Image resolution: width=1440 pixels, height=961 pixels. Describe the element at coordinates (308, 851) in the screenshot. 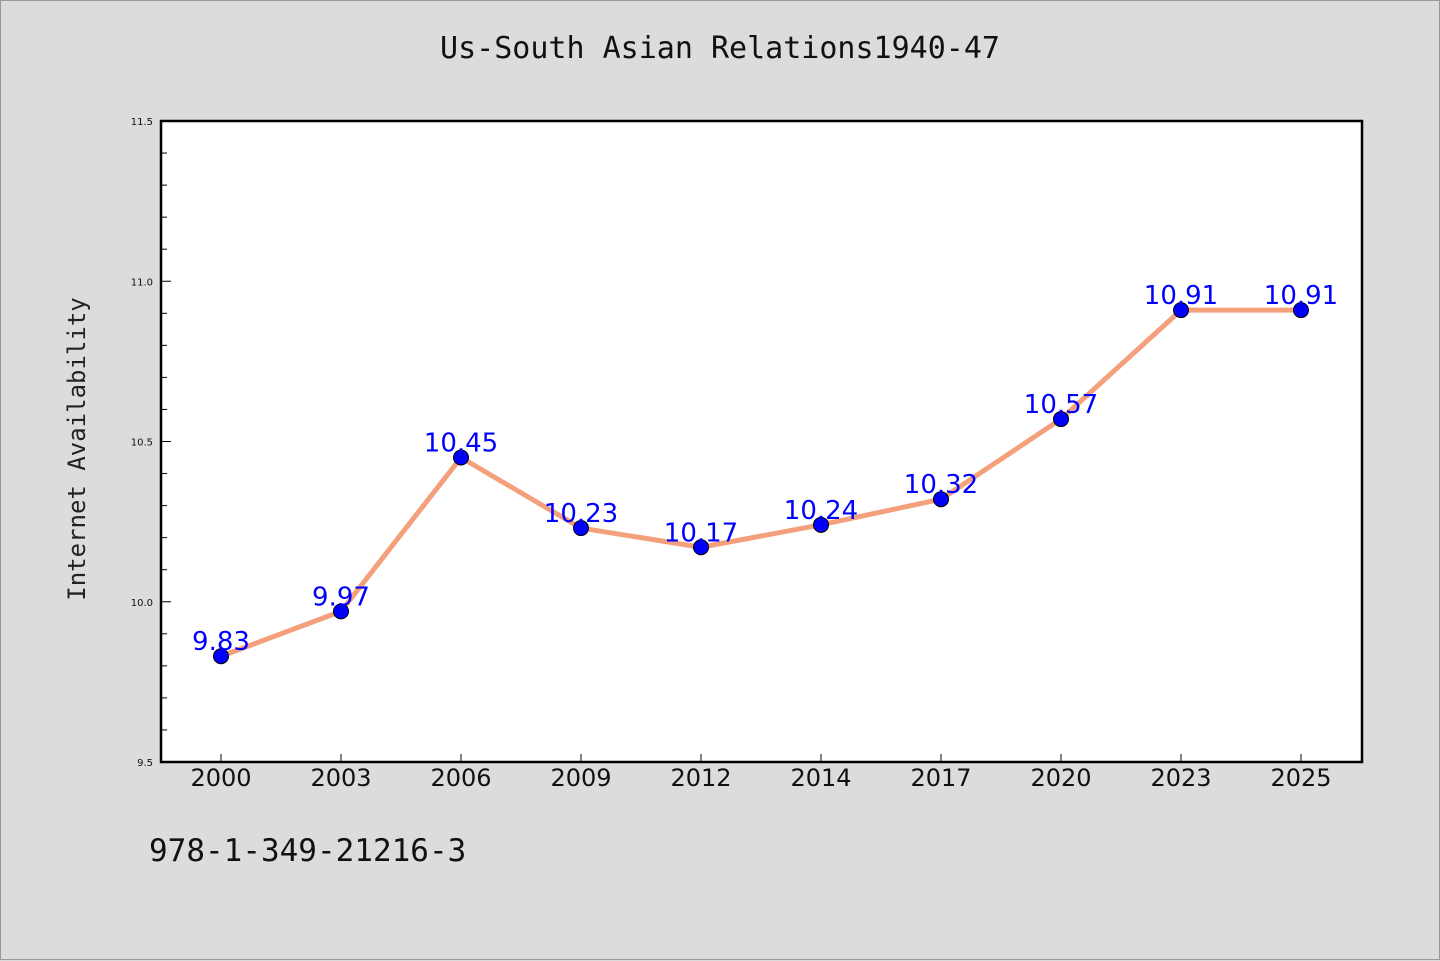

I see `isbn-text: 978-1-349-21216-3` at that location.